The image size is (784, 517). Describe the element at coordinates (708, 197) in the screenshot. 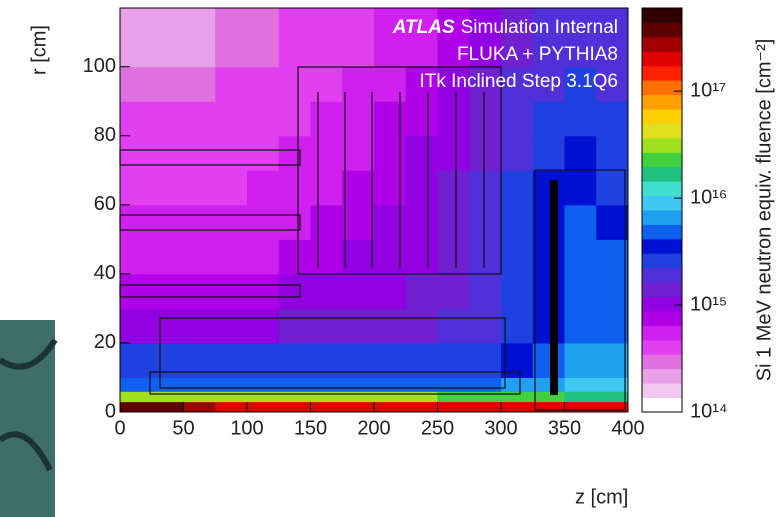

I see `colorbar-tick-label: 10¹⁶` at that location.